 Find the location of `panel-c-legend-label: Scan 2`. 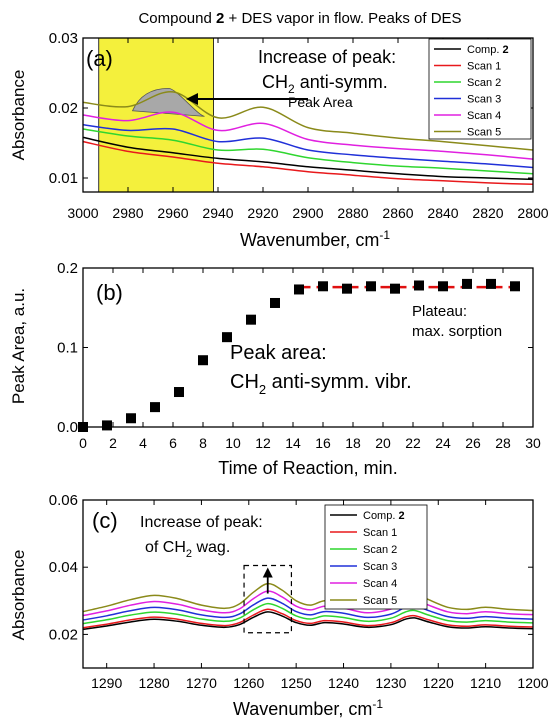

panel-c-legend-label: Scan 2 is located at coordinates (380, 550).